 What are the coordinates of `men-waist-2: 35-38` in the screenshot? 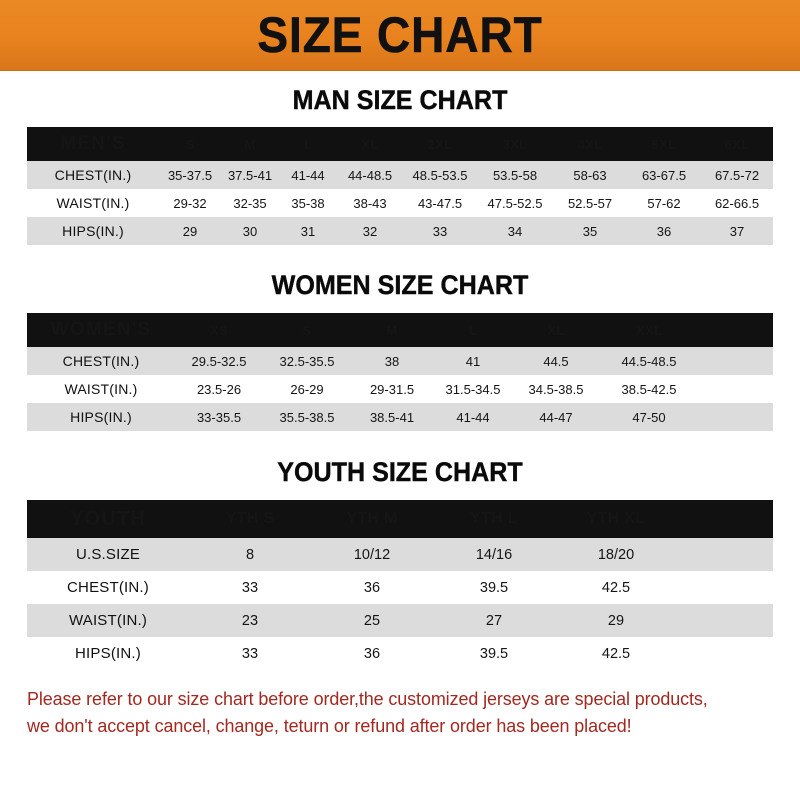 It's located at (308, 203).